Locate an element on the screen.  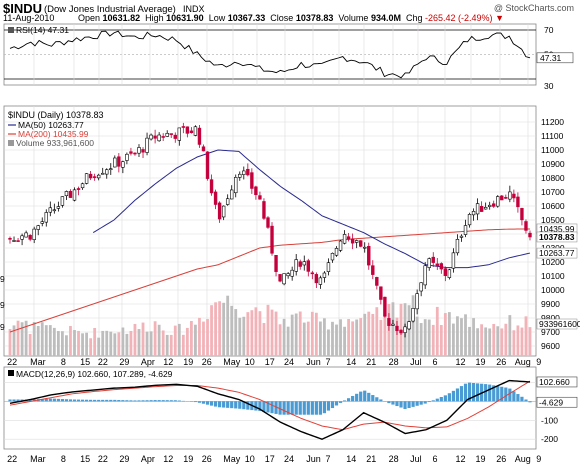
x-tick-label-bottom: 24 is located at coordinates (289, 459).